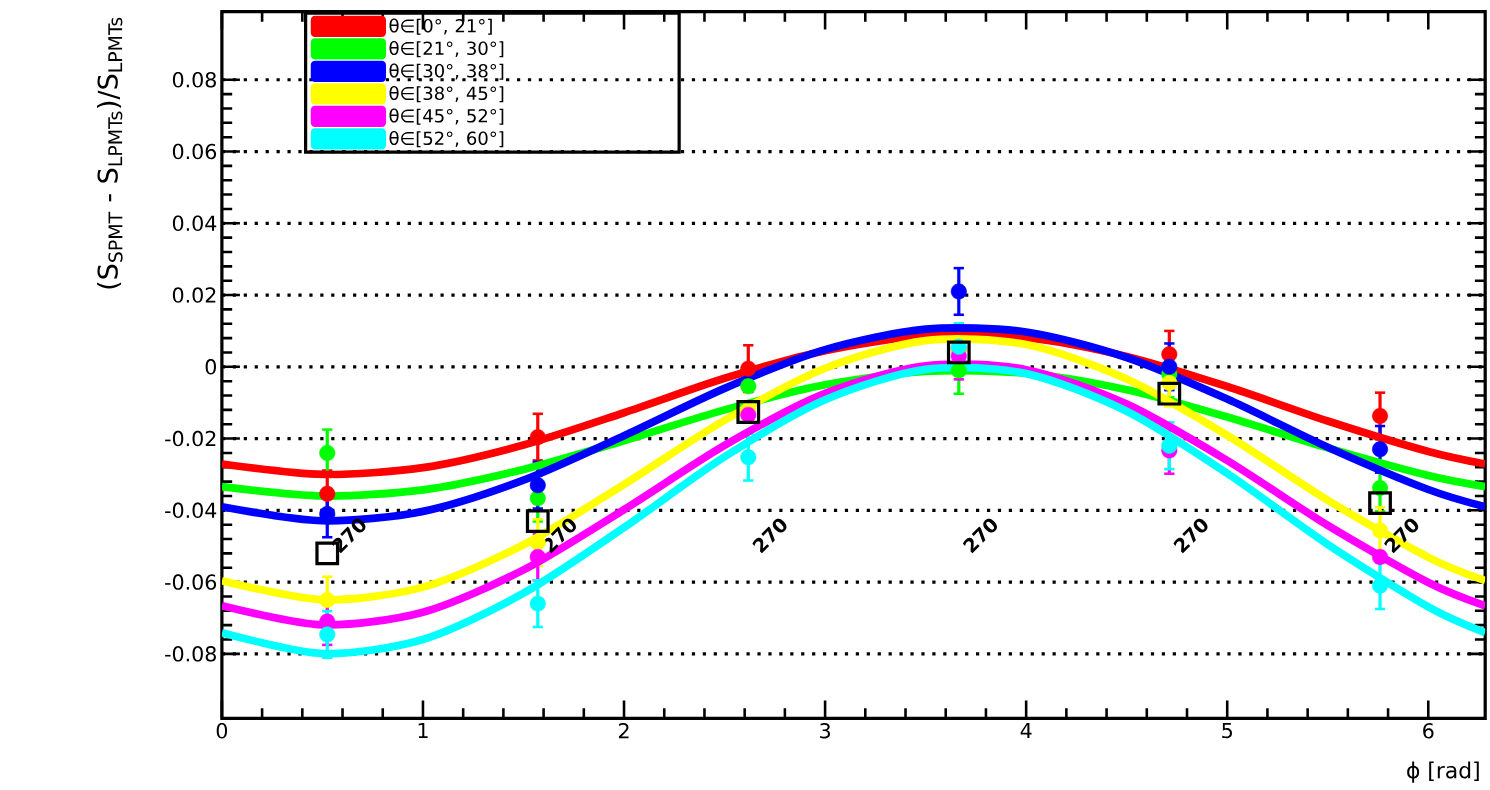 This screenshot has height=790, width=1490. What do you see at coordinates (1227, 731) in the screenshot?
I see `x-tick-label: 5` at bounding box center [1227, 731].